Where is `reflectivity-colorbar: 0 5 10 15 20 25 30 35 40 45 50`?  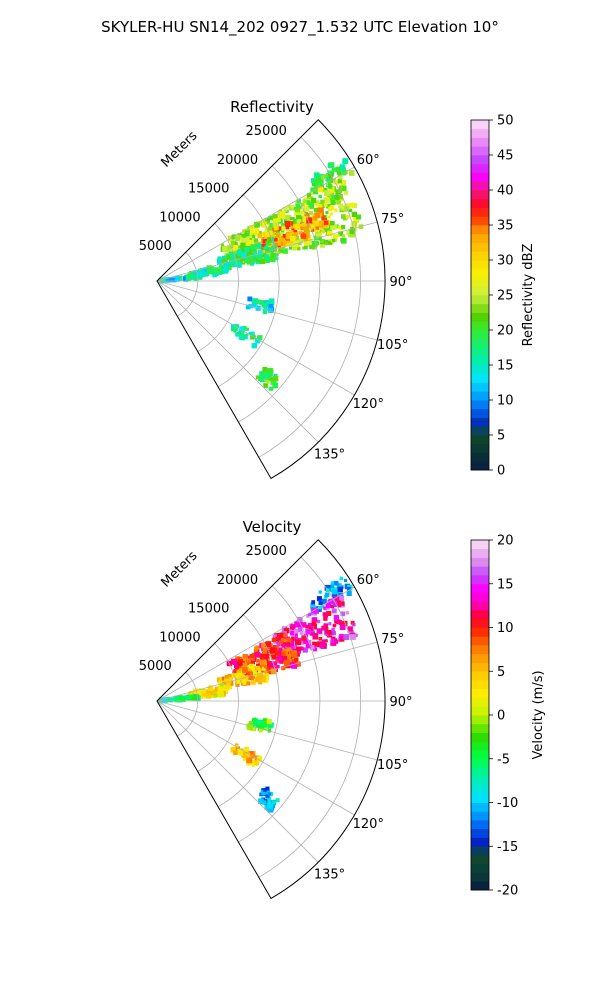 reflectivity-colorbar: 0 5 10 15 20 25 30 35 40 45 50 is located at coordinates (492, 296).